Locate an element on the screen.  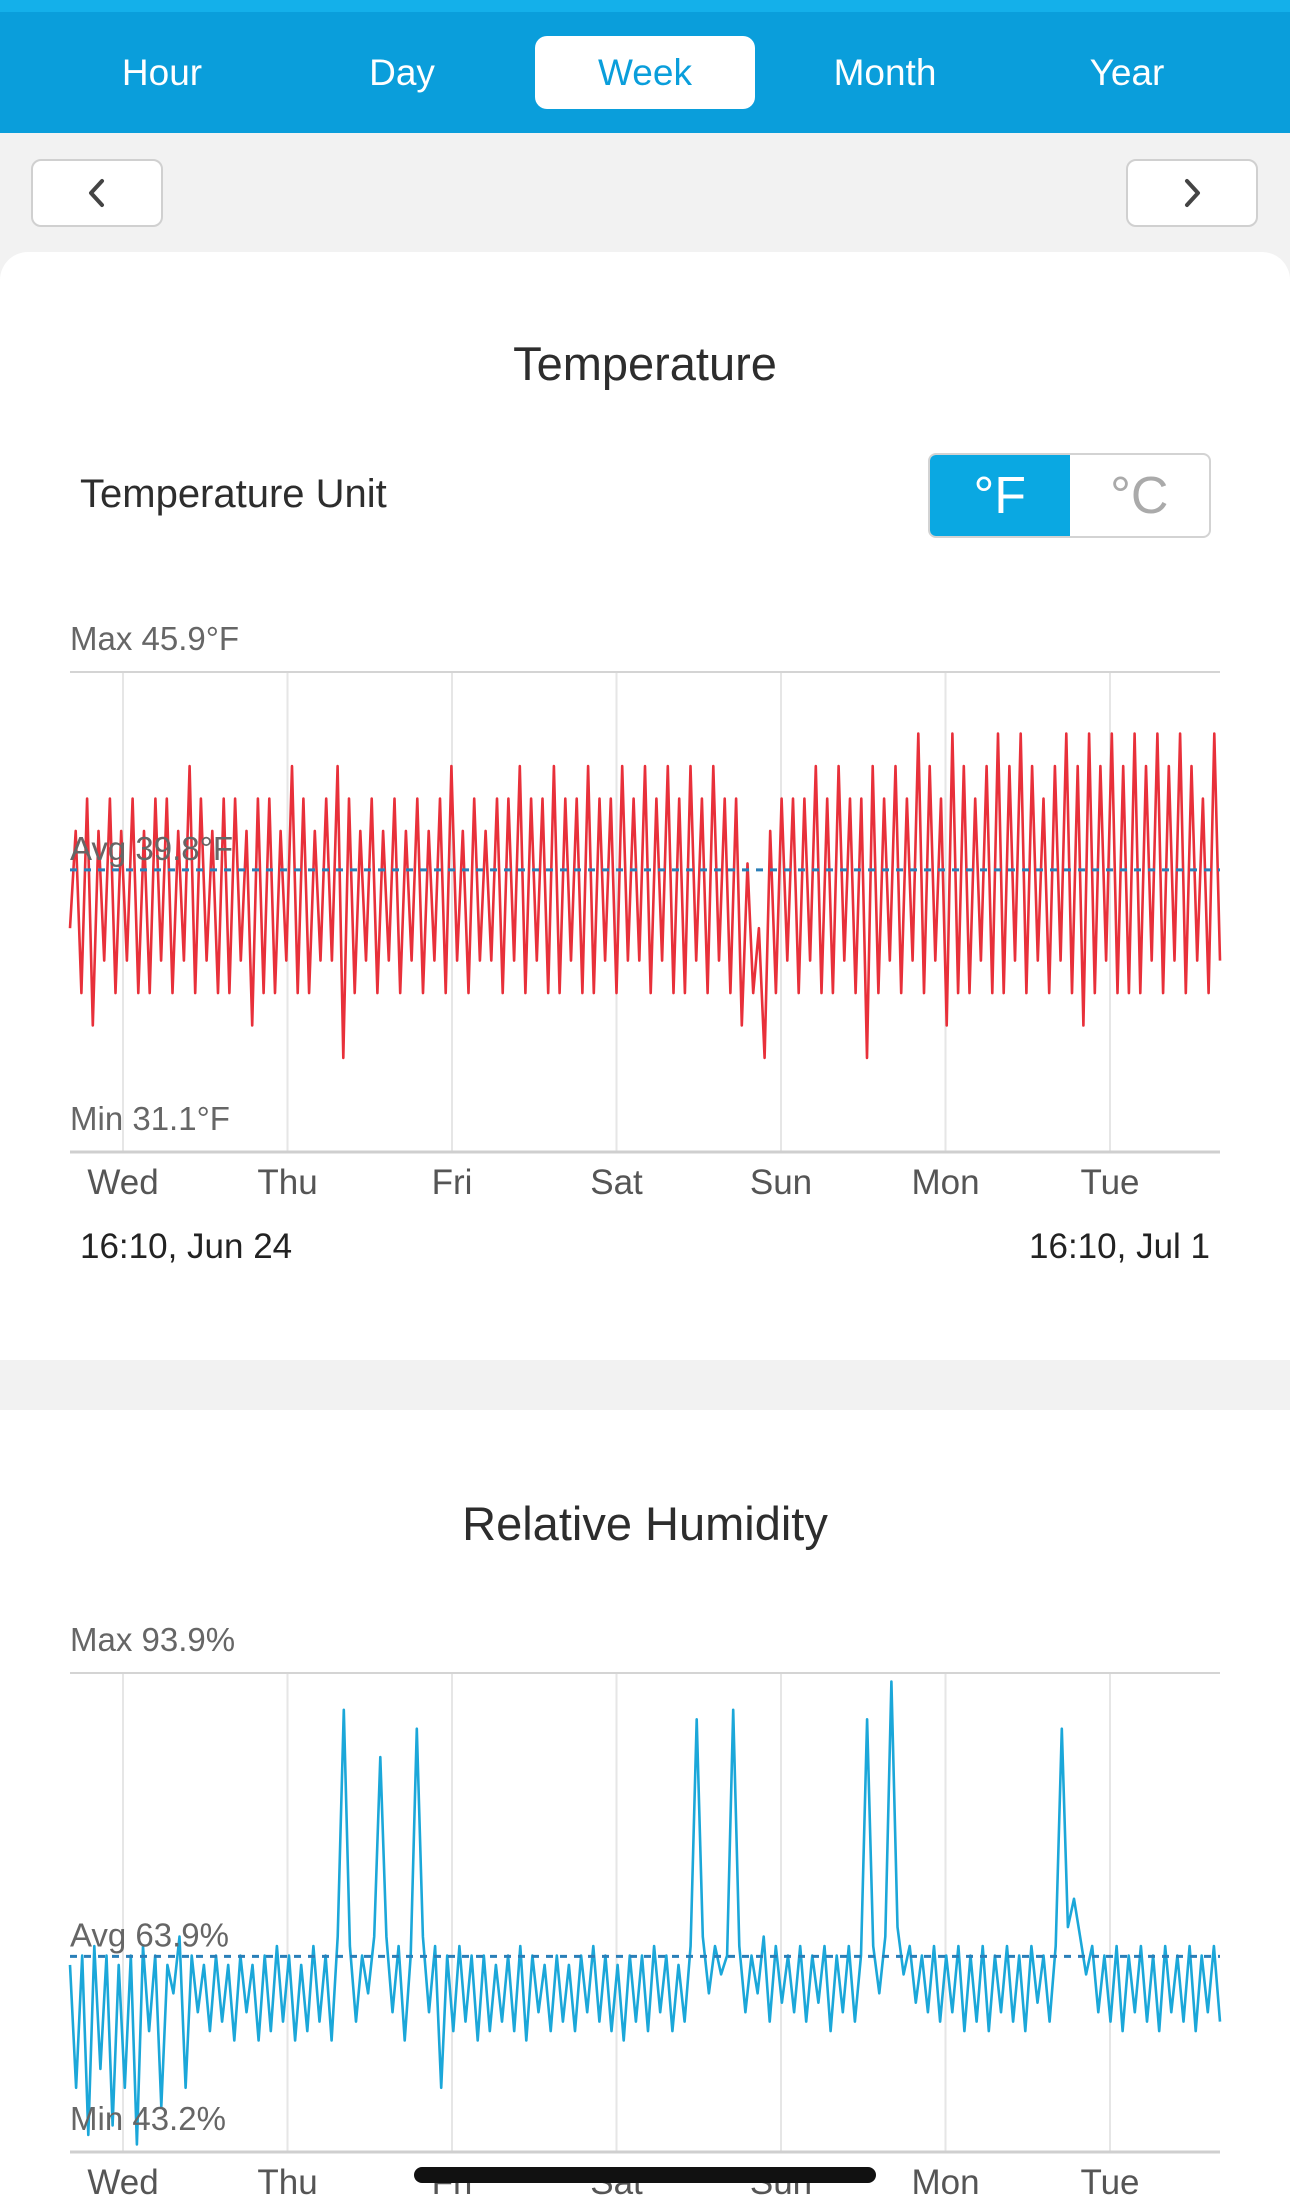
period-tab-bar: Hour Day Week Month Year is located at coordinates (645, 66).